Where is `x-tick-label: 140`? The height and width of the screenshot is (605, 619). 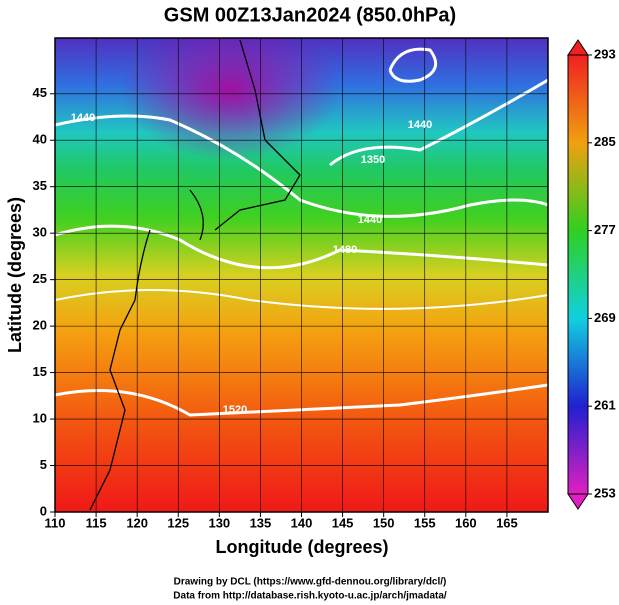
x-tick-label: 140 is located at coordinates (302, 522).